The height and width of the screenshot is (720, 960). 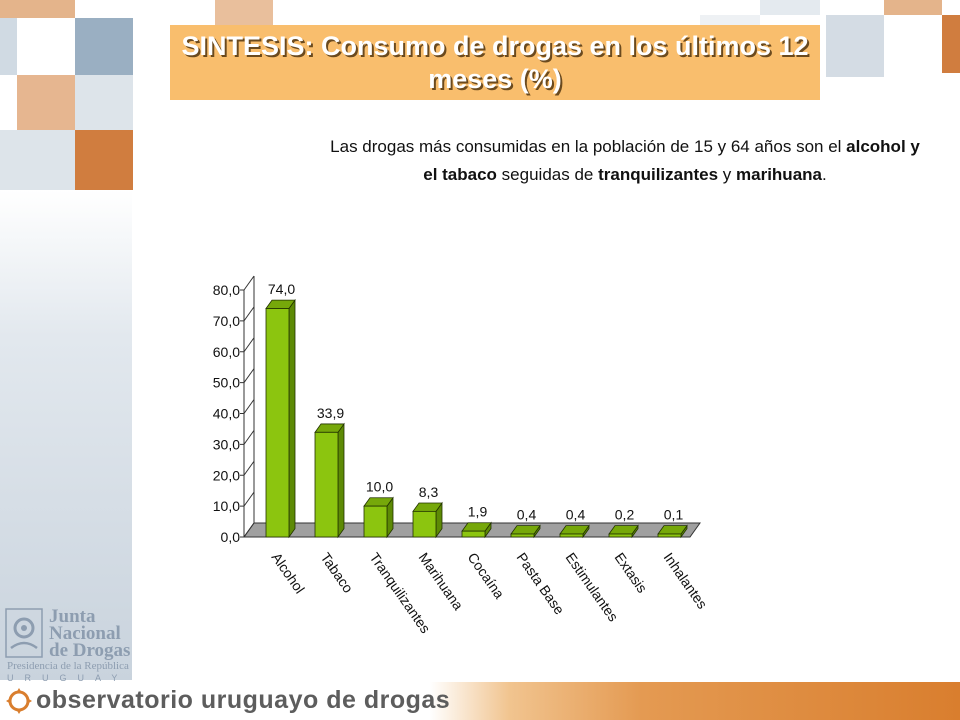 I want to click on footer-brand: observatorio uruguayo de drogas, so click(x=243, y=700).